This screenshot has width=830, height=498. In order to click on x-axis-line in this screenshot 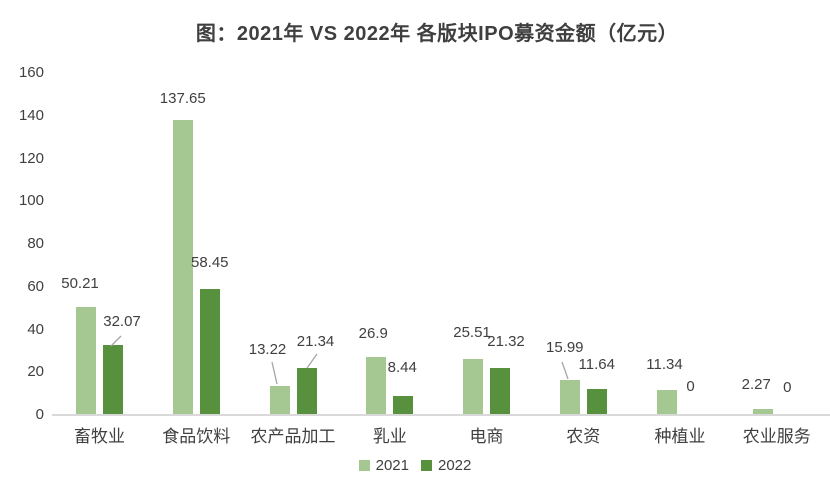, I will do `click(441, 415)`.